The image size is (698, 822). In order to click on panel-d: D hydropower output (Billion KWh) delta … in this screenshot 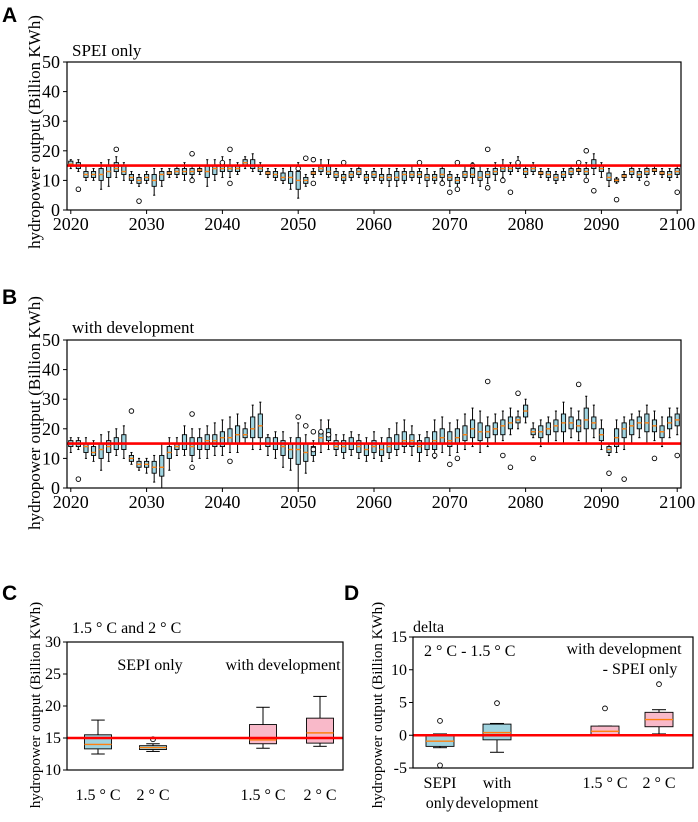, I will do `click(519, 697)`.